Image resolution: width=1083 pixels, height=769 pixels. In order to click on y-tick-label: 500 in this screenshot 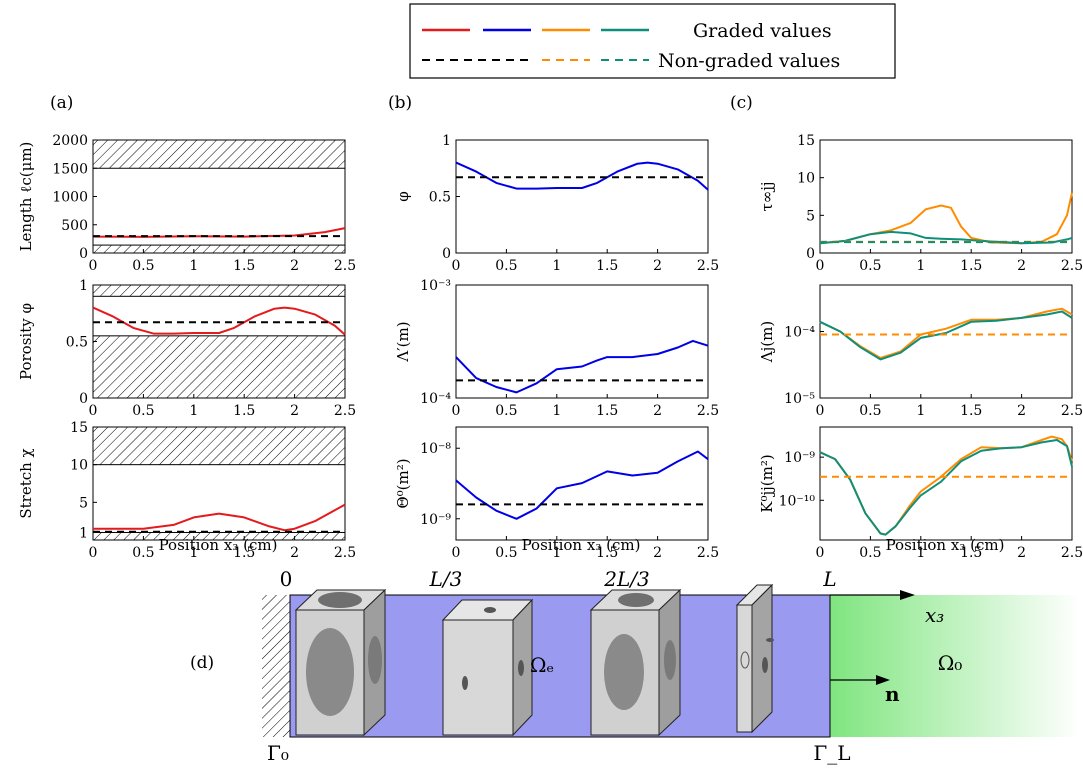, I will do `click(74, 226)`.